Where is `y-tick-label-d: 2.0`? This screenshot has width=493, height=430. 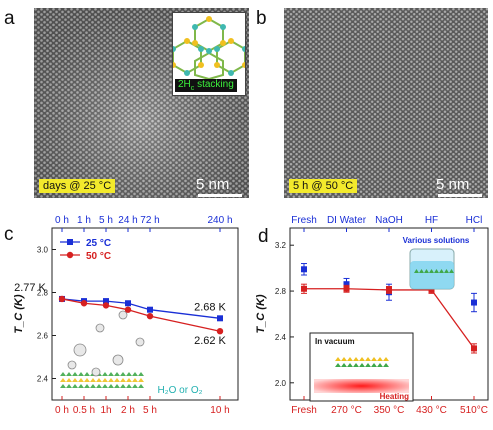
y-tick-label-d: 2.0 is located at coordinates (281, 383).